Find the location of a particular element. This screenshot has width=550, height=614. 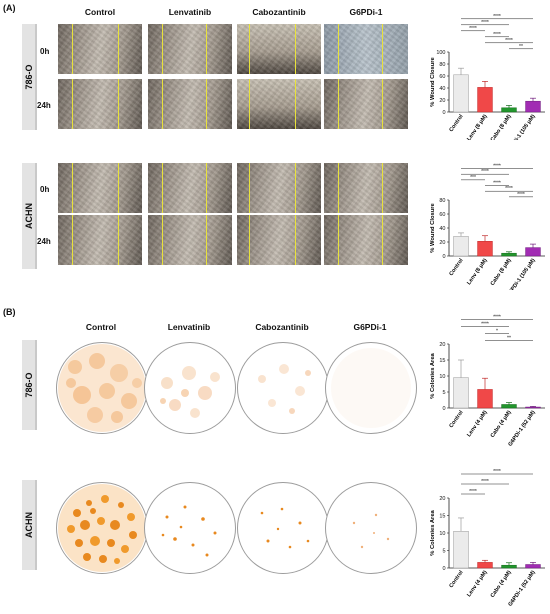

colony-dish-achn-g6pdi is located at coordinates (371, 528).